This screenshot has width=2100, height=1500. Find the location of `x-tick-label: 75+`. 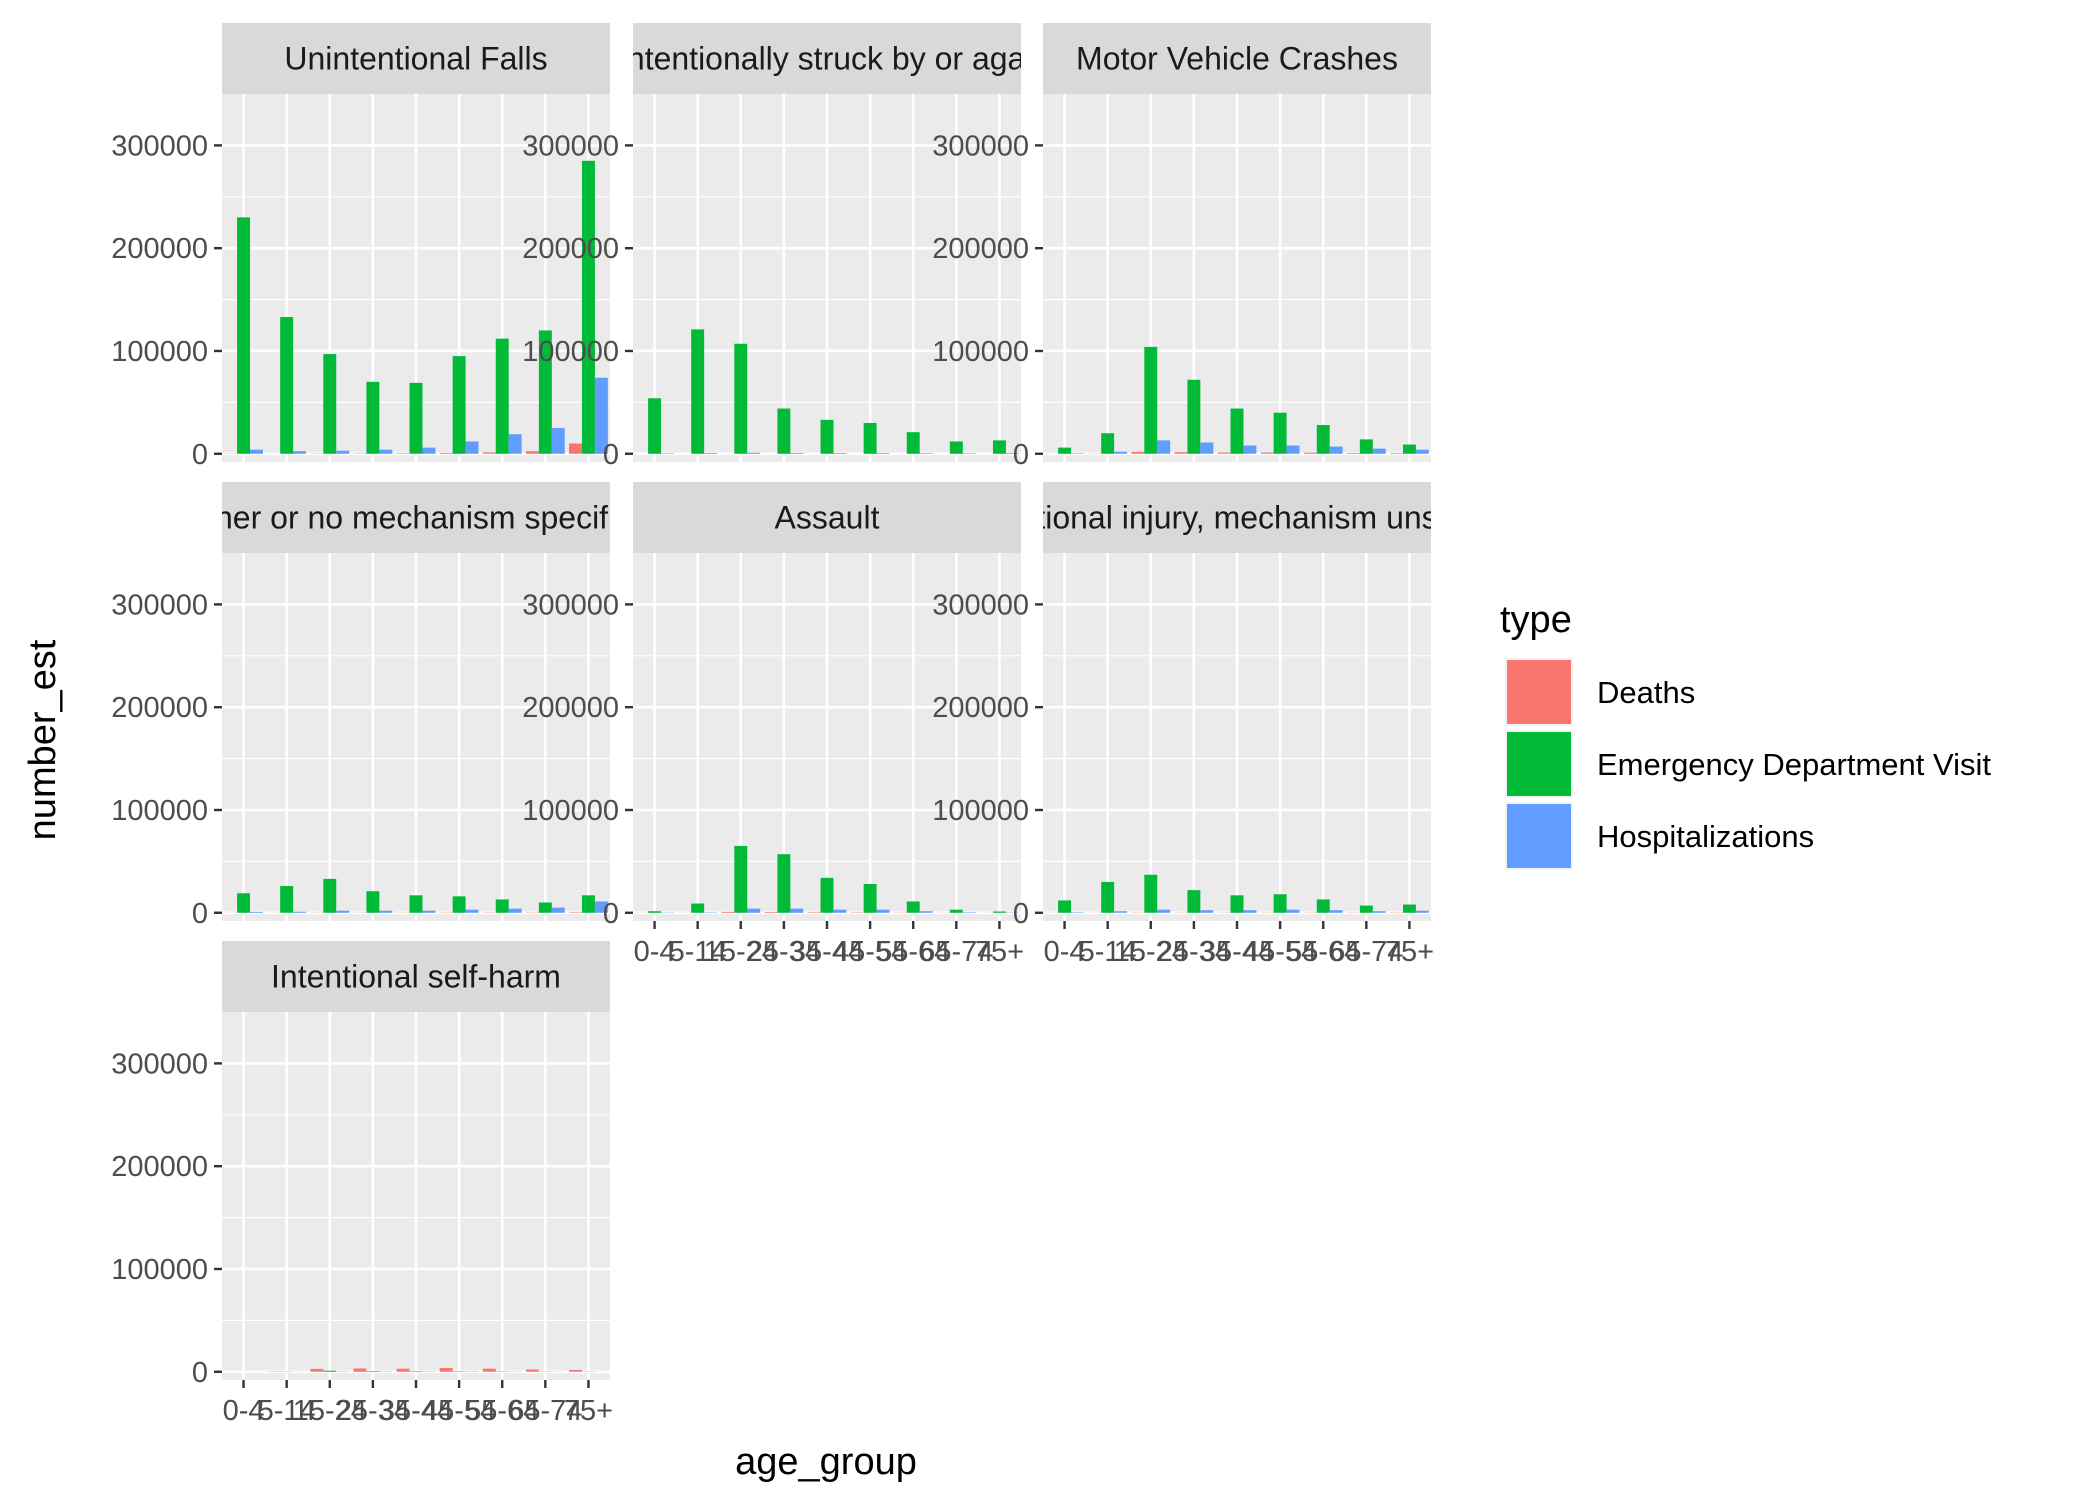

x-tick-label: 75+ is located at coordinates (1409, 952).